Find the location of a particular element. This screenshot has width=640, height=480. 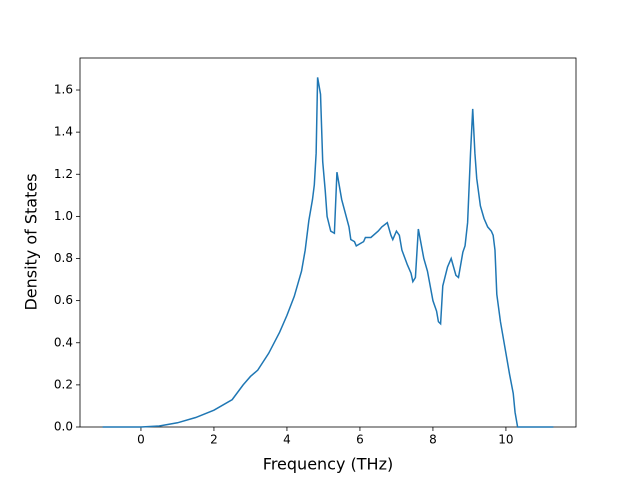

x-axis-label: Frequency (THz) is located at coordinates (328, 464).